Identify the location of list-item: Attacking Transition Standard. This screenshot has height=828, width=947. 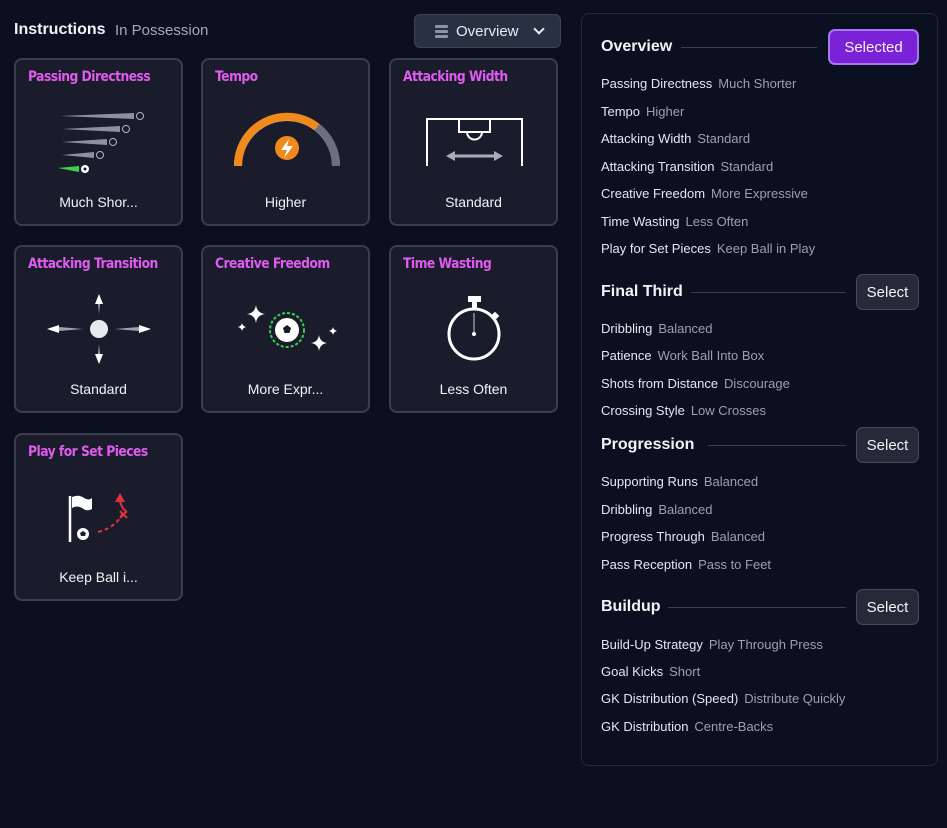
(687, 166).